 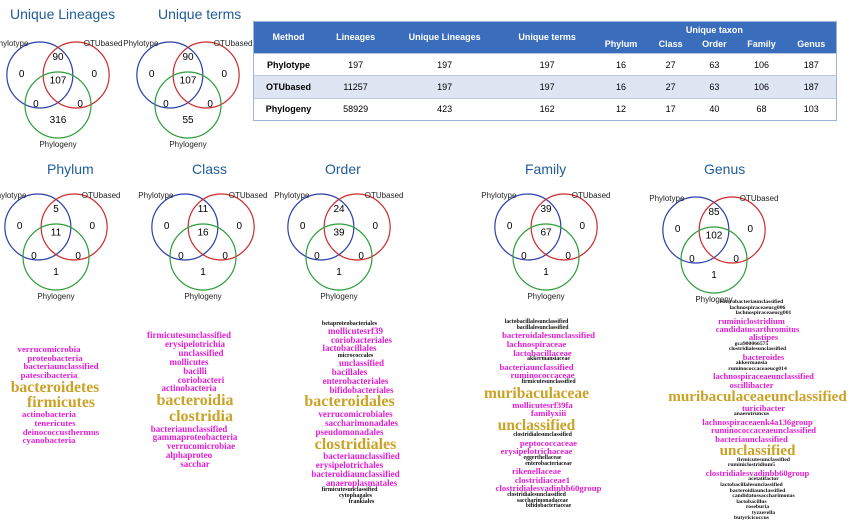 I want to click on table-row: OTUbased 11257 197 197 16 27 63 106 187, so click(x=545, y=87).